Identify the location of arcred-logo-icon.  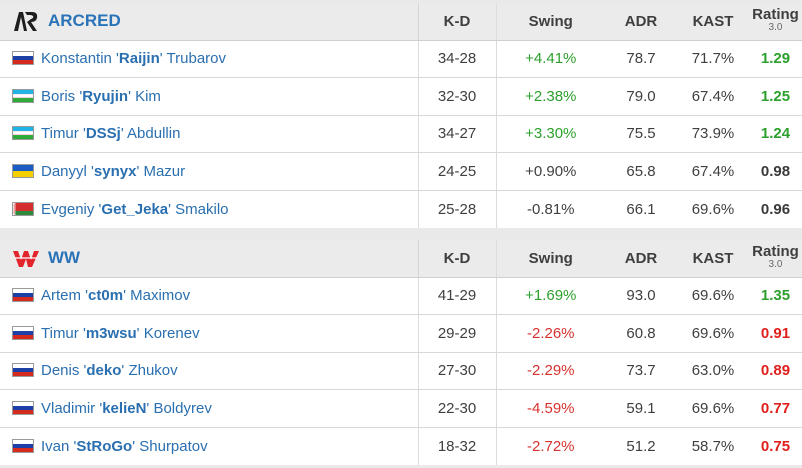
(26, 21).